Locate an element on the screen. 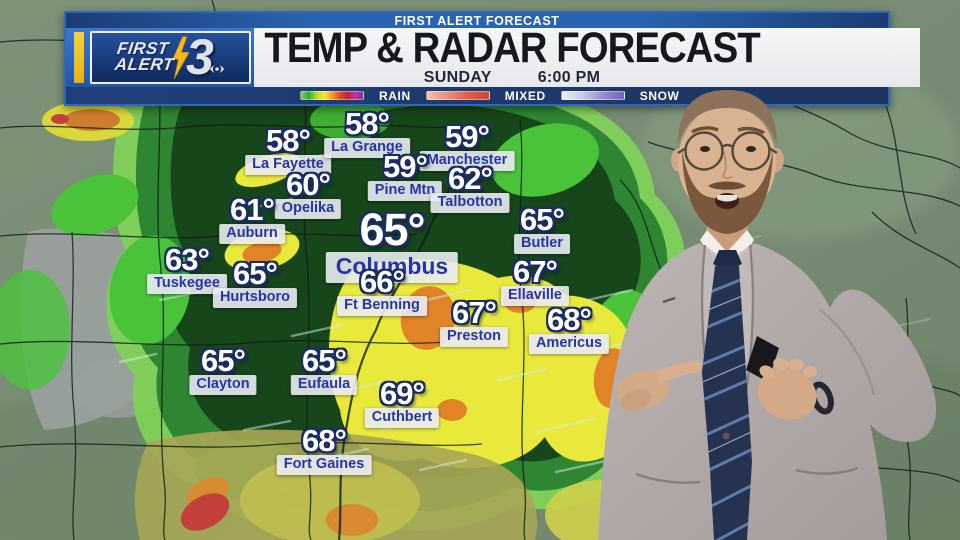  banner-title-bar: FIRST ALERT FORECAST is located at coordinates (477, 20).